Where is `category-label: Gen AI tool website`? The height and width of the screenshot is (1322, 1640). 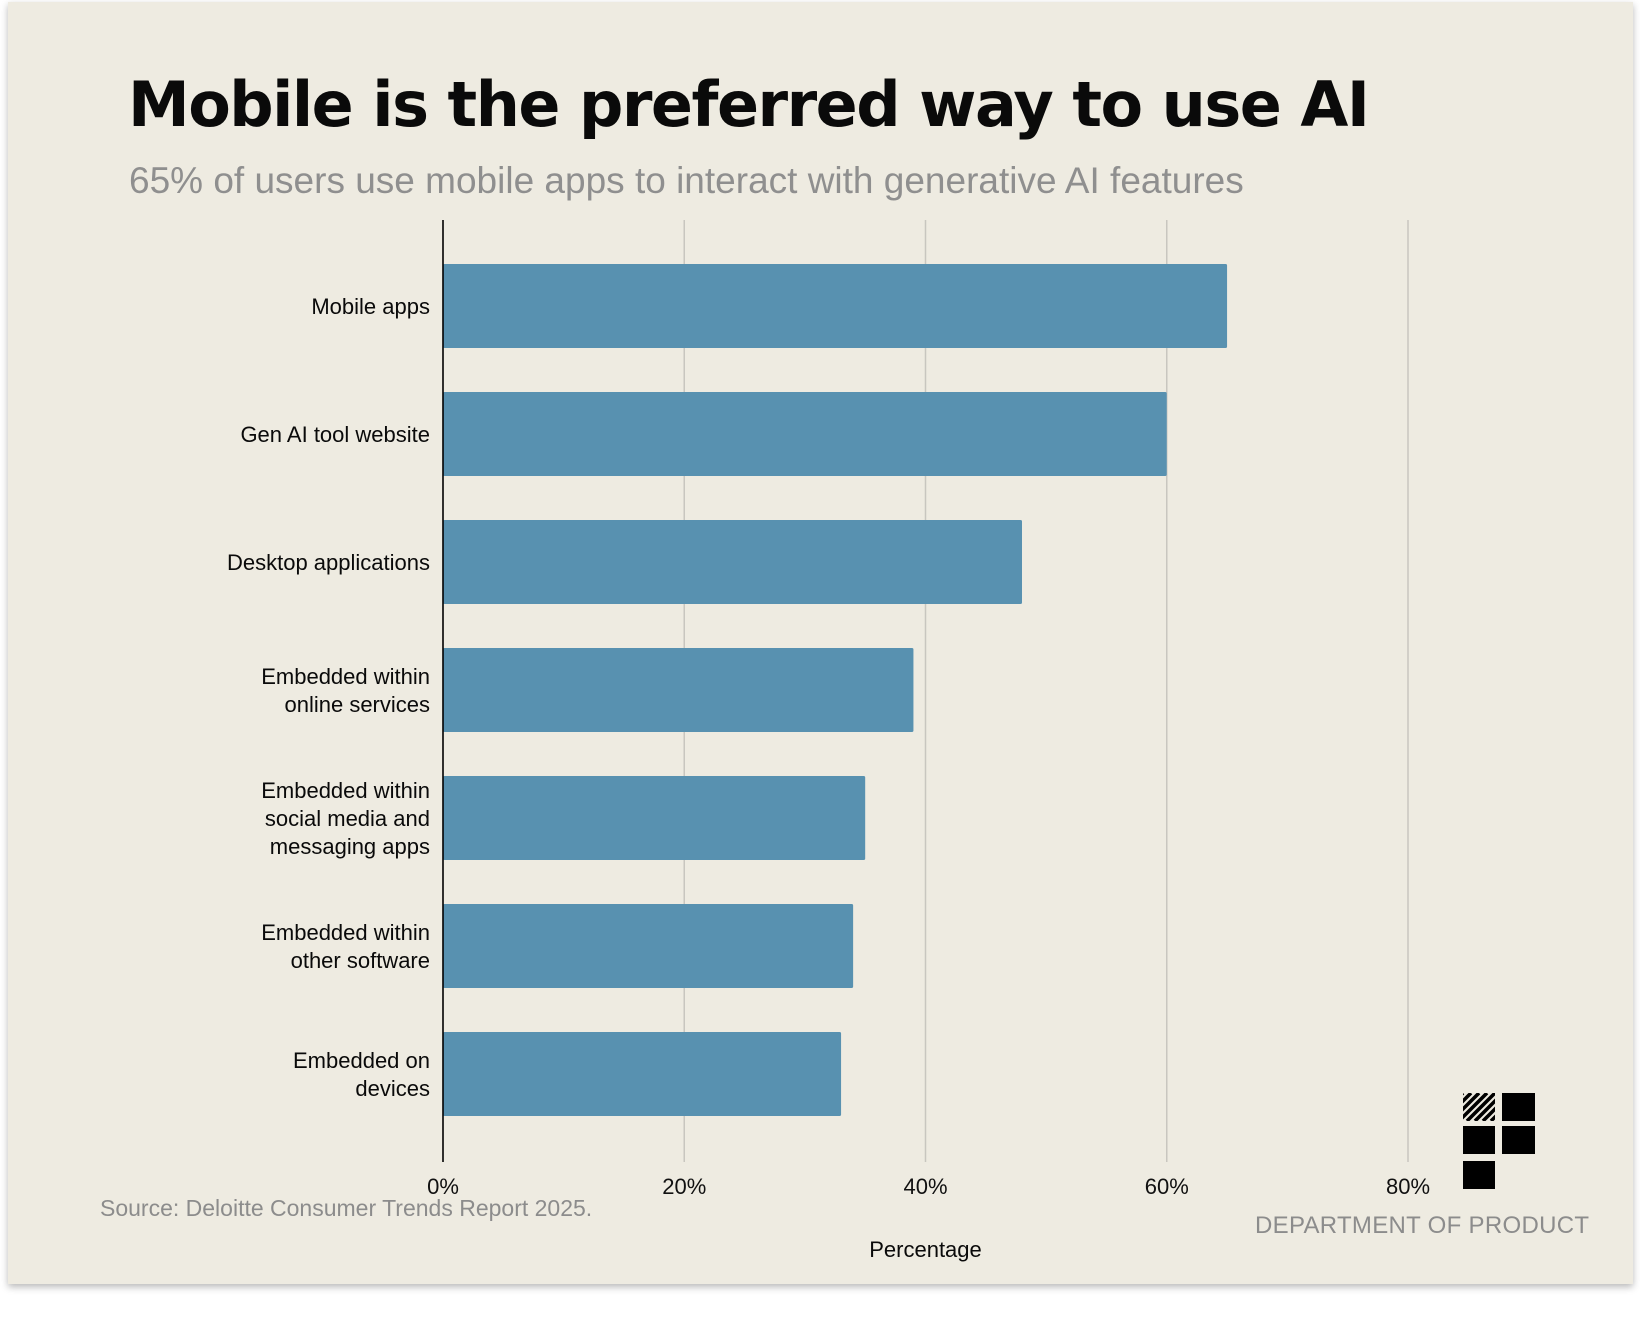 category-label: Gen AI tool website is located at coordinates (335, 434).